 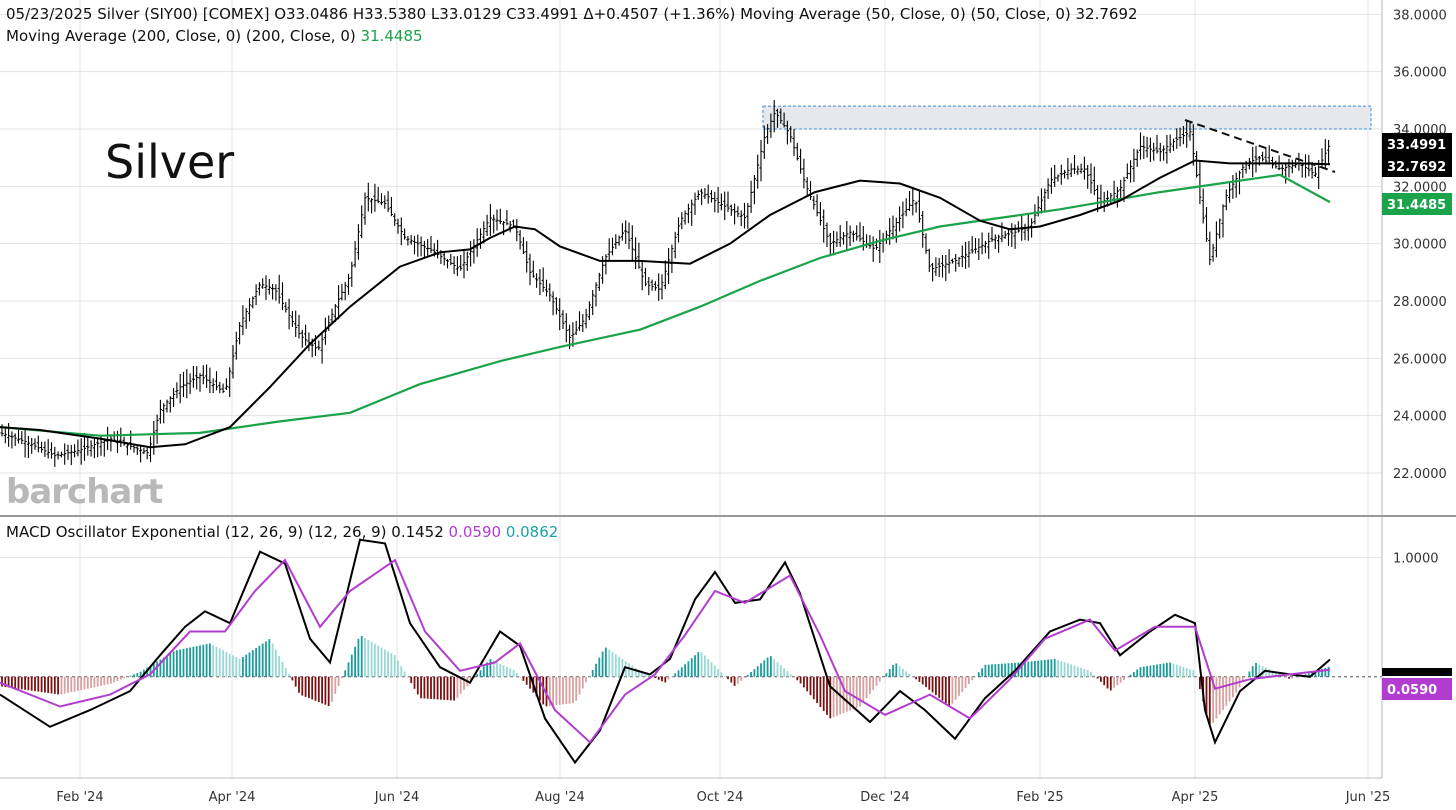 What do you see at coordinates (1417, 204) in the screenshot?
I see `ma200-badge: 31.4485` at bounding box center [1417, 204].